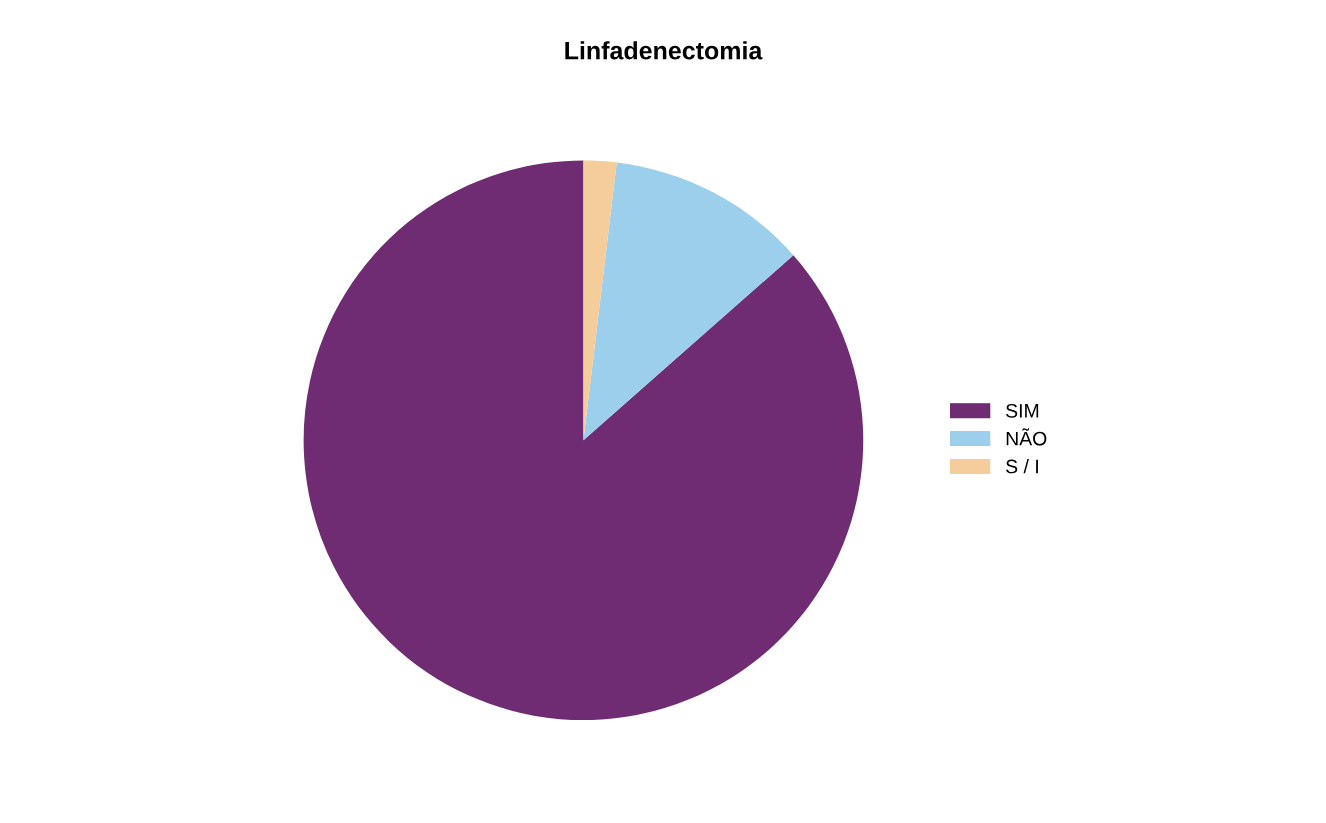  Describe the element at coordinates (664, 50) in the screenshot. I see `chart-title: Linfadenectomia` at that location.